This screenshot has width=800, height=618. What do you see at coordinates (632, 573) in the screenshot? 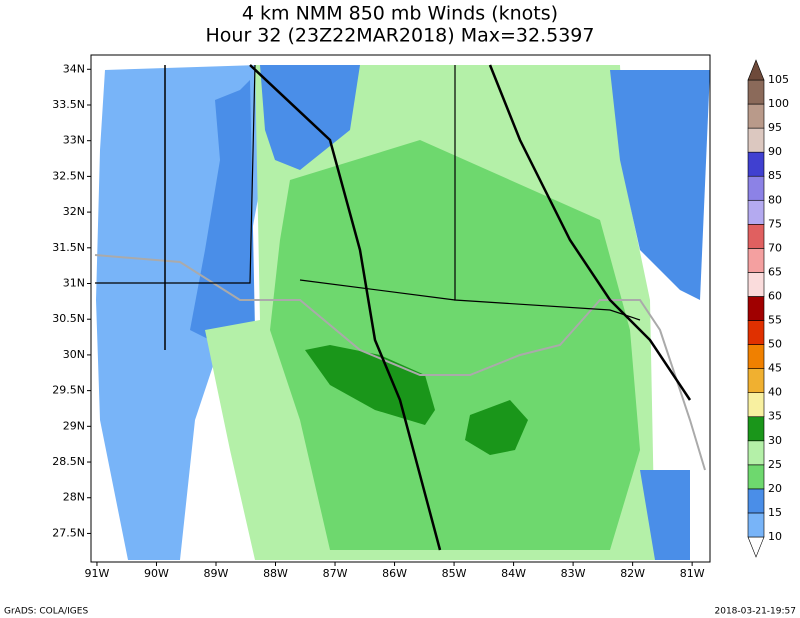
I see `x-tick-label: 82W` at bounding box center [632, 573].